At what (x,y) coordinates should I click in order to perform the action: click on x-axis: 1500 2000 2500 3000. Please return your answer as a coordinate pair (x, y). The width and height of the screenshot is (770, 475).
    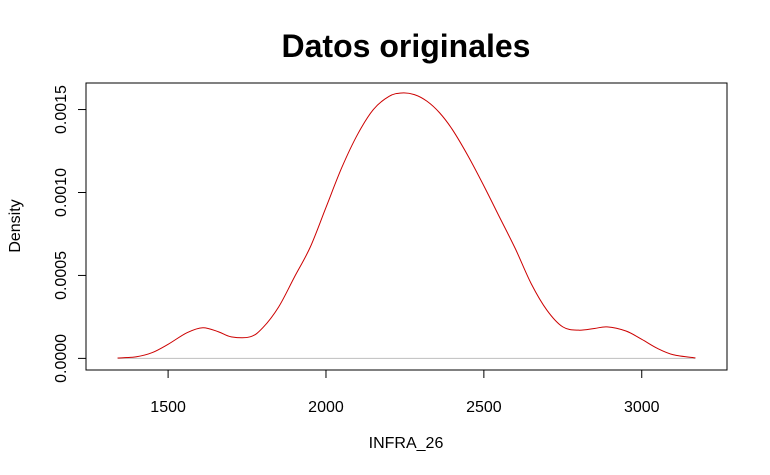
    Looking at the image, I should click on (405, 392).